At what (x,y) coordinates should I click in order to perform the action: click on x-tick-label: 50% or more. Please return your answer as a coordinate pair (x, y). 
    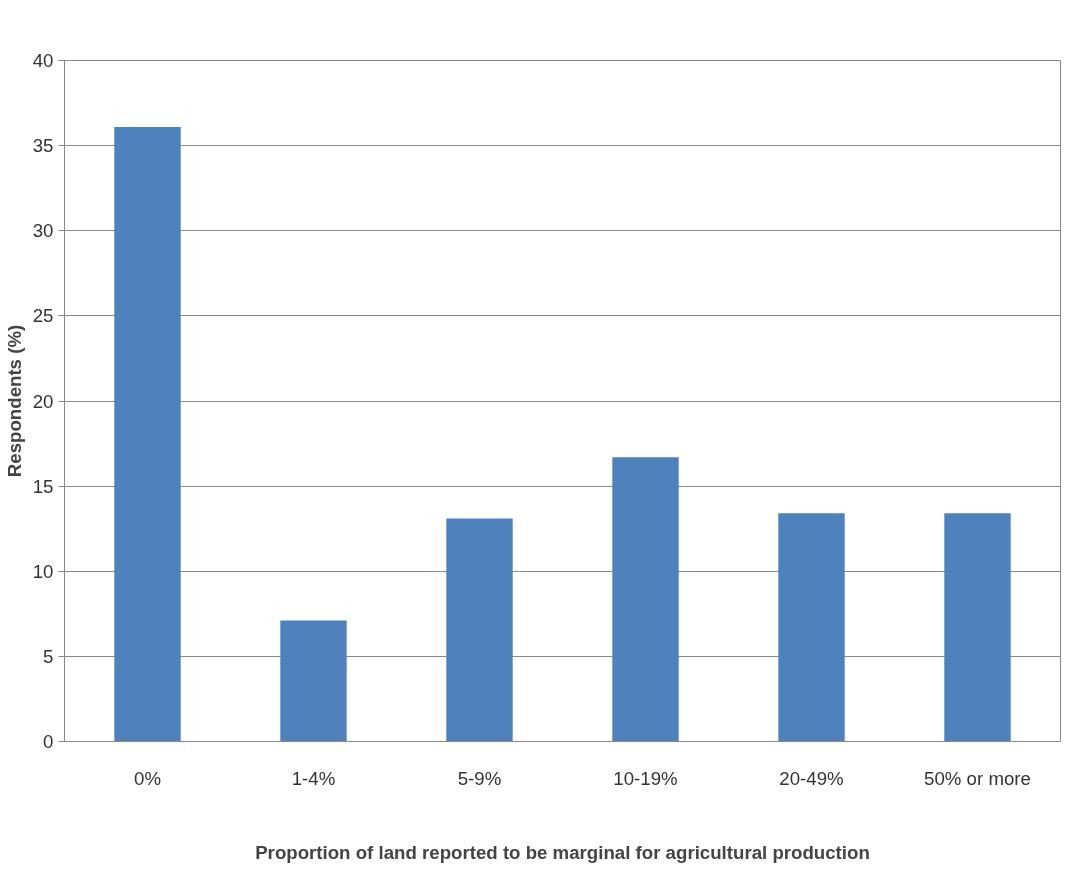
    Looking at the image, I should click on (977, 778).